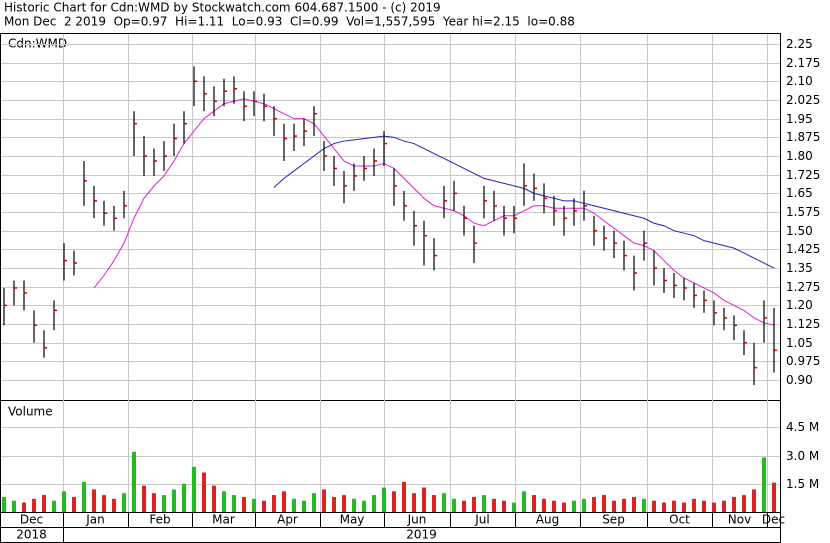  Describe the element at coordinates (30, 412) in the screenshot. I see `volume-panel-label: Volume` at that location.